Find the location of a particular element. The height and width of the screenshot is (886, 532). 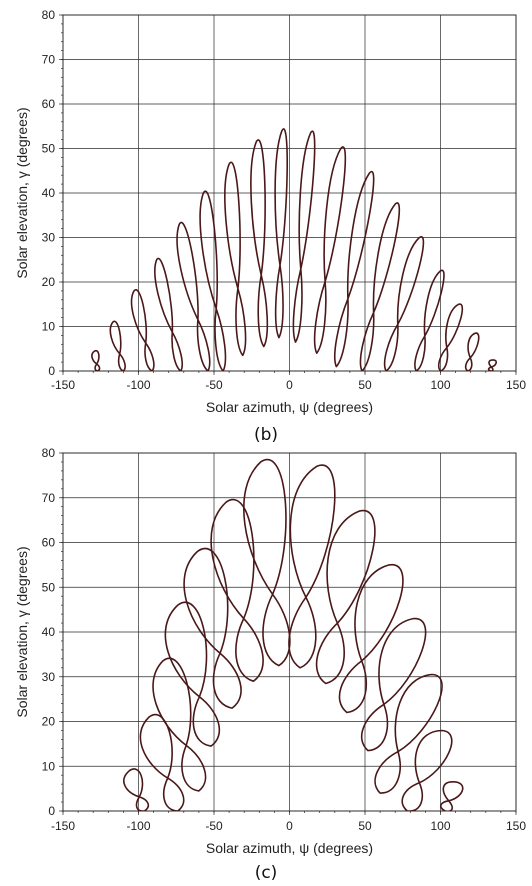

panel-label: (c) is located at coordinates (266, 873).